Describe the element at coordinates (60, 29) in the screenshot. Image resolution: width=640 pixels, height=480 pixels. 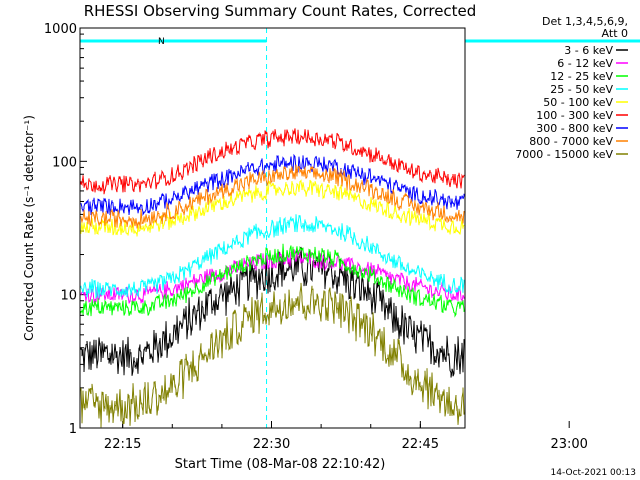
I see `y-tick-label: 1000` at that location.